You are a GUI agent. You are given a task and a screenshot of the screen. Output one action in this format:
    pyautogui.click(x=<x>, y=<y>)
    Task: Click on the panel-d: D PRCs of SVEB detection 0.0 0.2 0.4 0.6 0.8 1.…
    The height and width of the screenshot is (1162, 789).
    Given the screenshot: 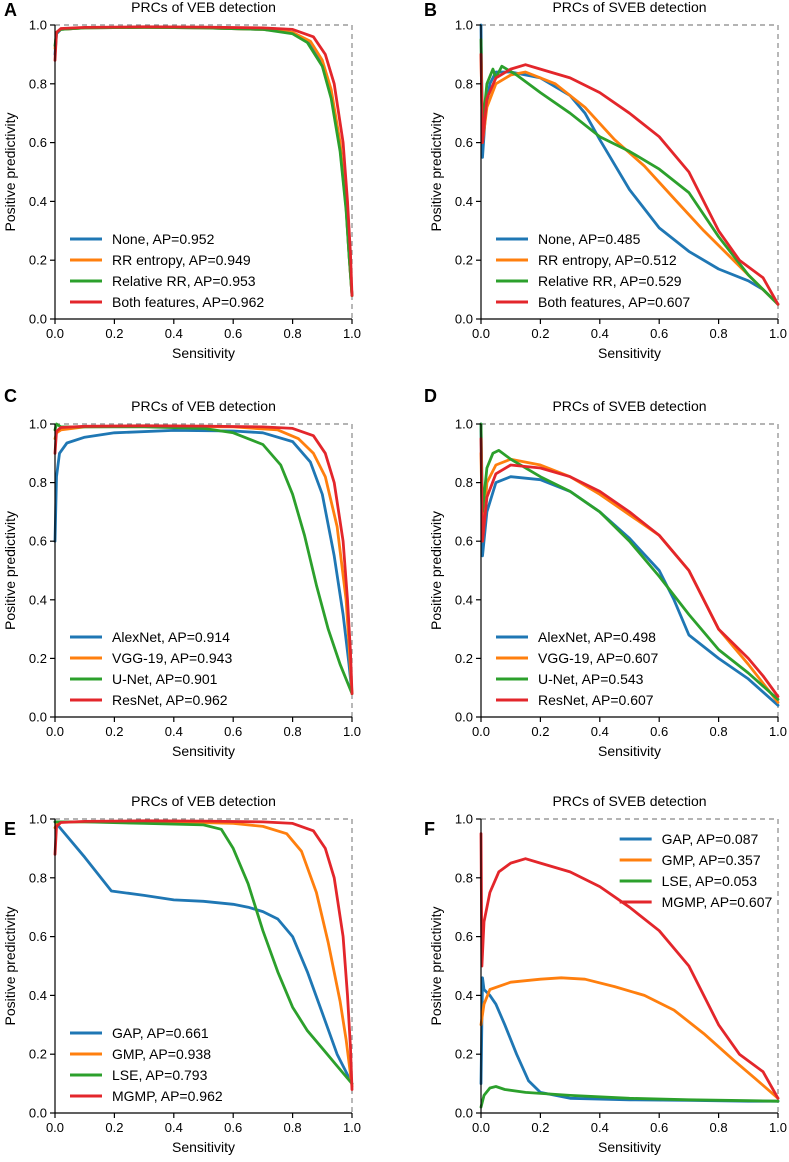 What is the action you would take?
    pyautogui.click(x=605, y=572)
    